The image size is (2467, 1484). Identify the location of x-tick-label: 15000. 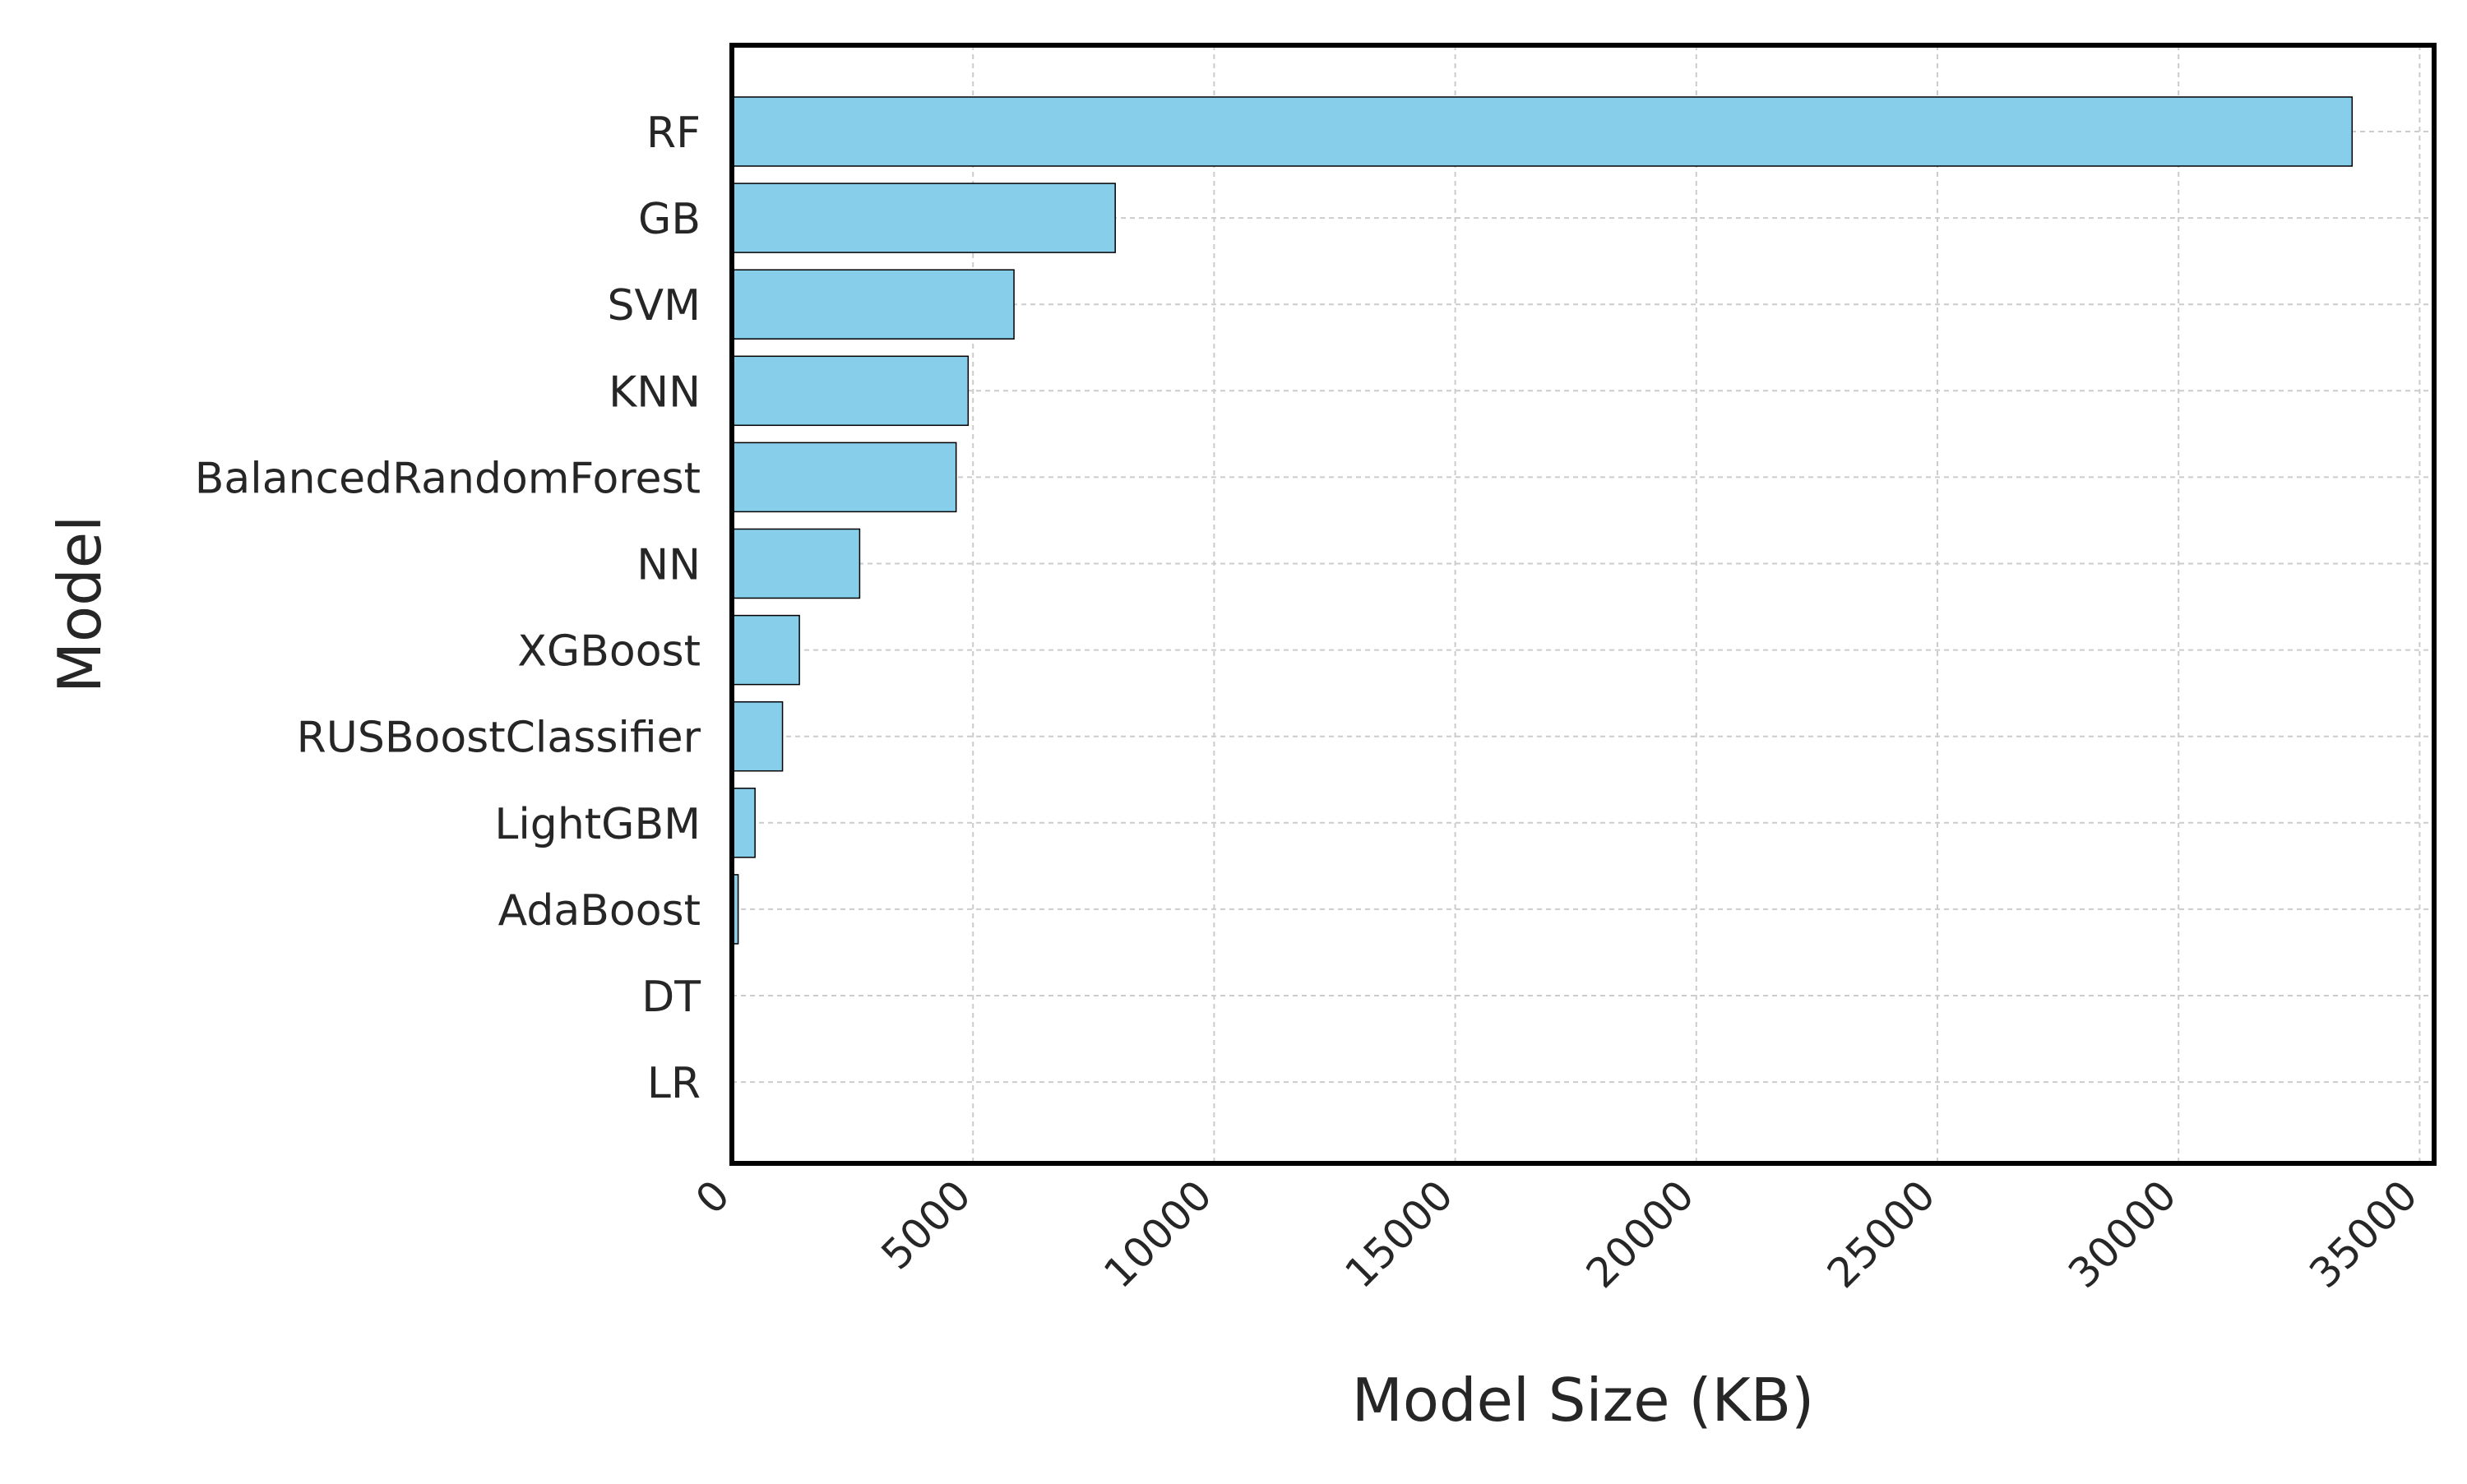
(1399, 1234).